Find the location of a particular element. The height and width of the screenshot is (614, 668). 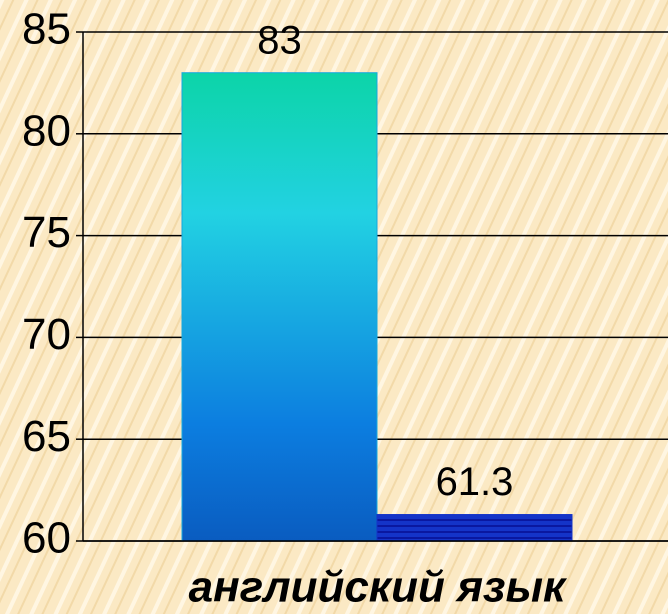

x-tick-label: английский язык is located at coordinates (378, 587).